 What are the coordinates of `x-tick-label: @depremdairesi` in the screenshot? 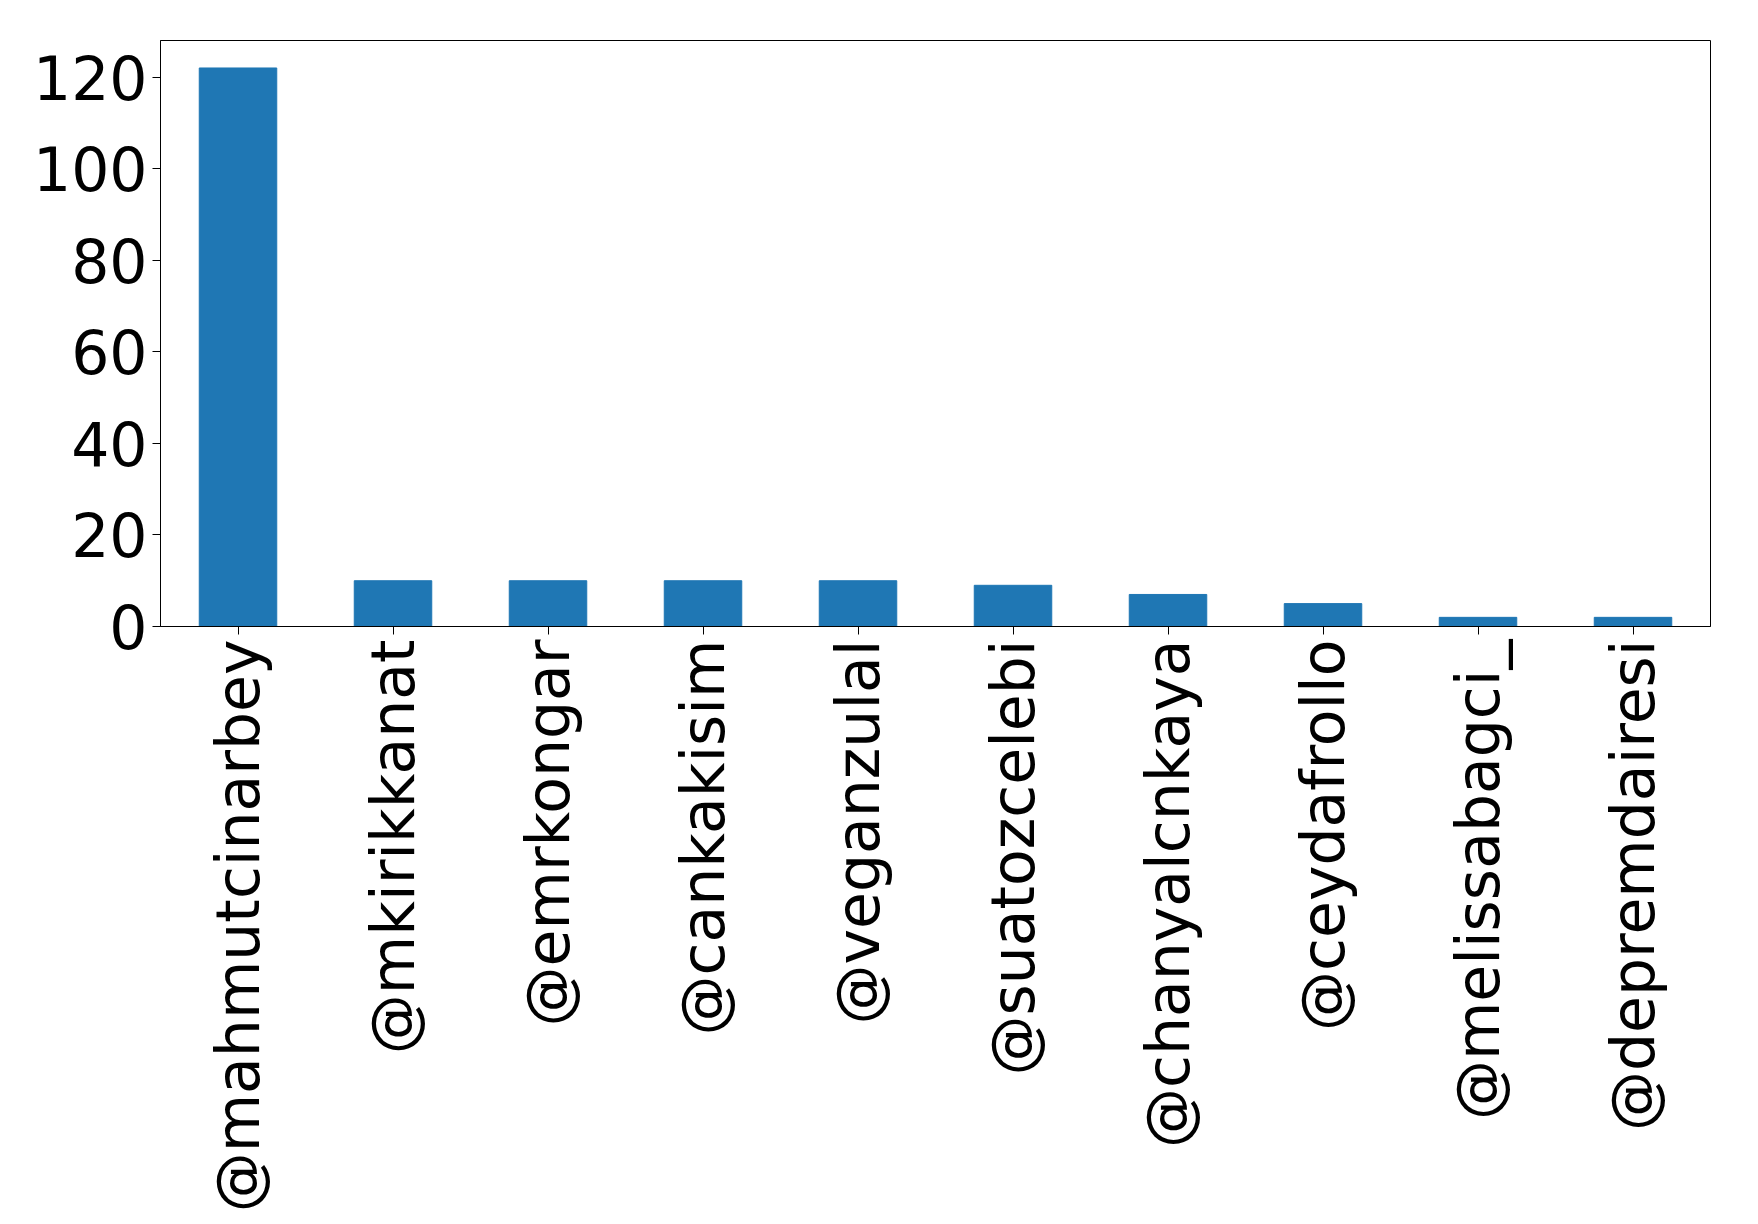 It's located at (1633, 885).